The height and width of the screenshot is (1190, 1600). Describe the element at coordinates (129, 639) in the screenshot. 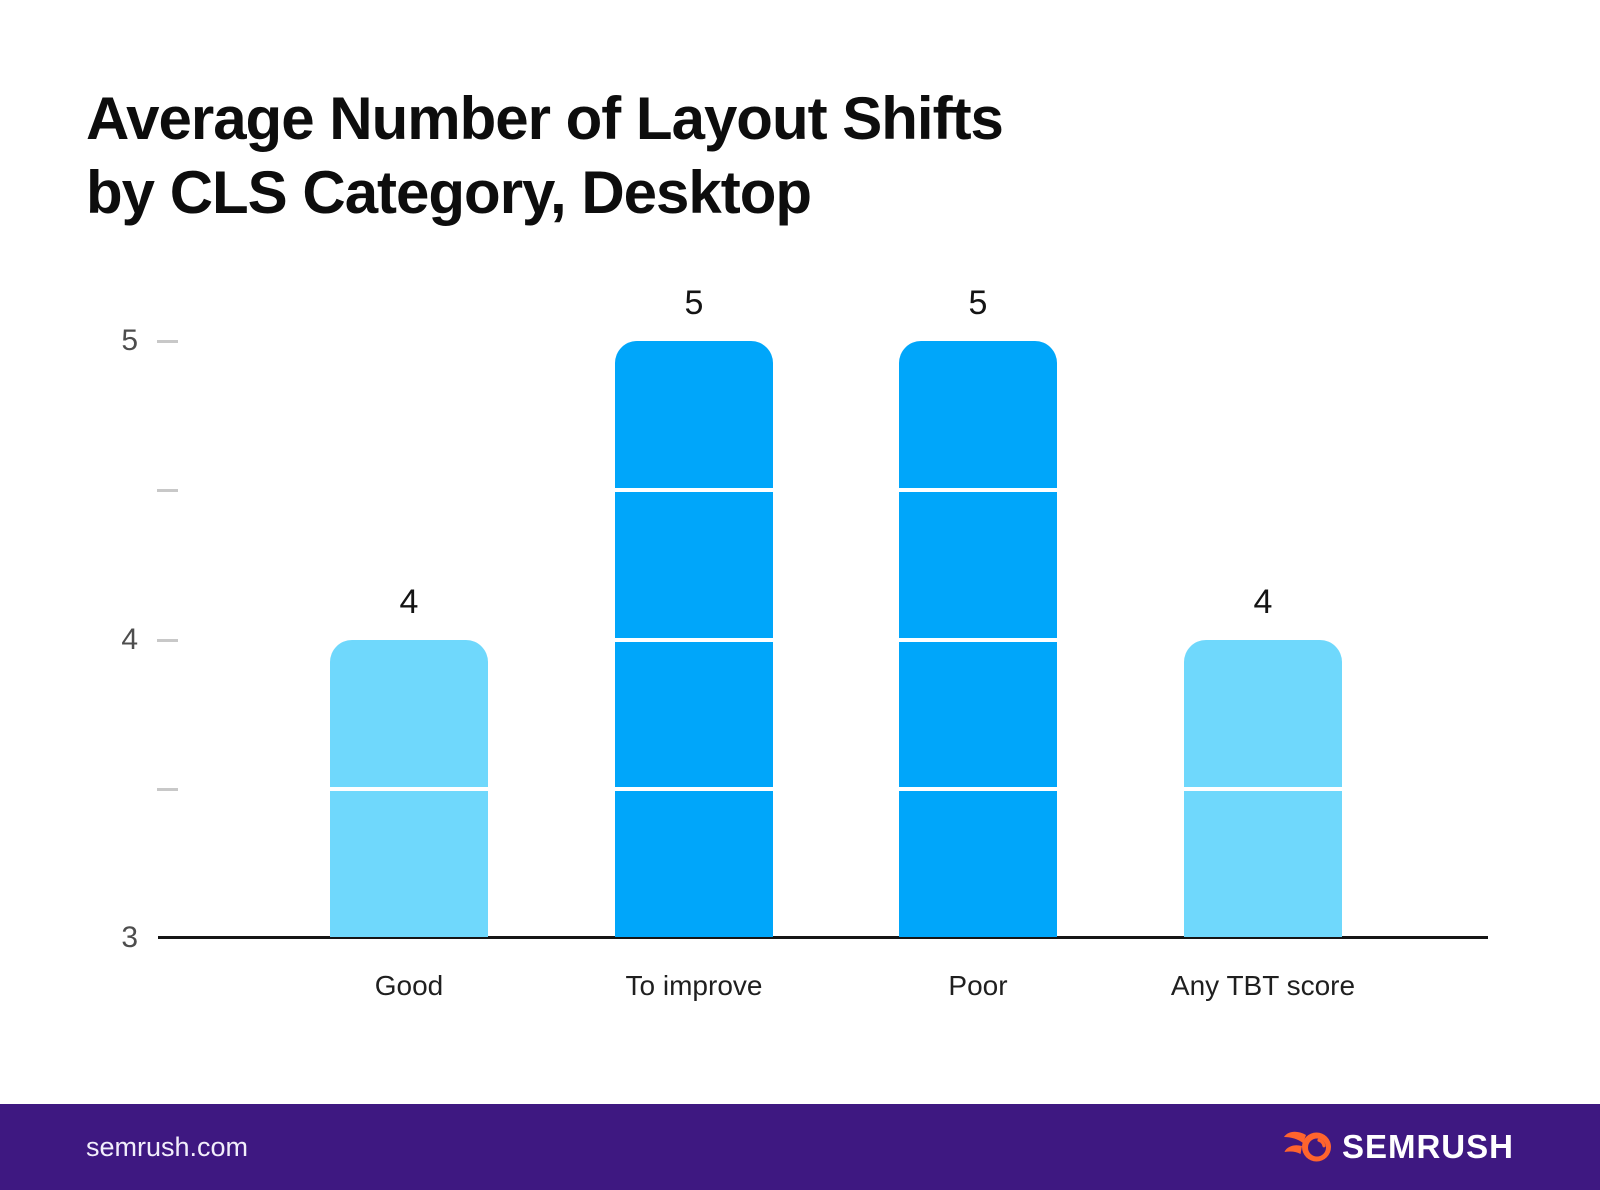

I see `y-axis-label: 4` at that location.